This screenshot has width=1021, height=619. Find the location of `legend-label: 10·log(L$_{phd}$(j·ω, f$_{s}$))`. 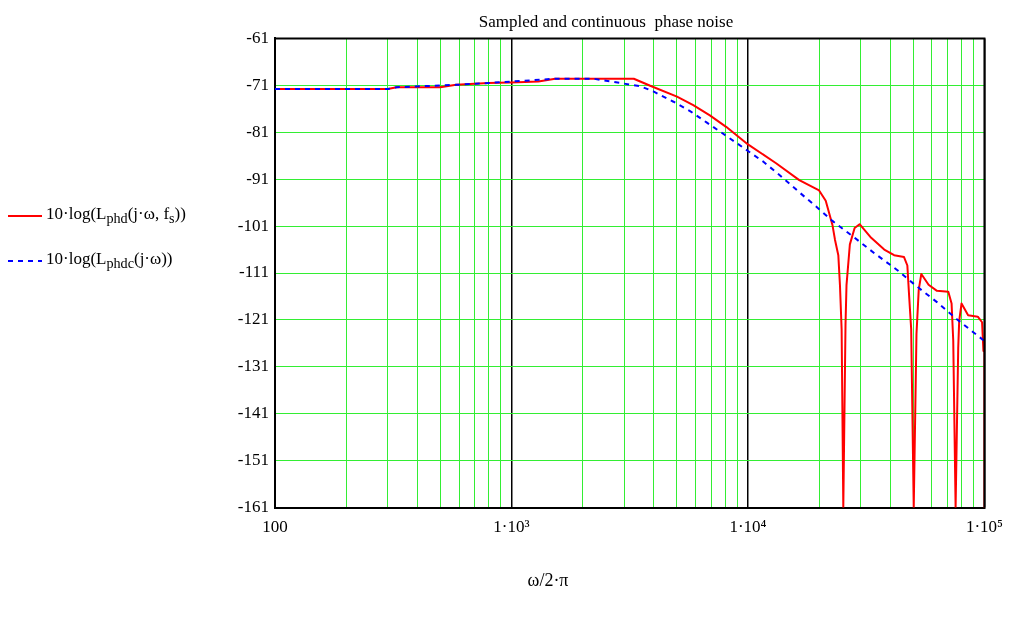

legend-label: 10·log(L$_{phd}$(j·ω, f$_{s}$)) is located at coordinates (116, 216).